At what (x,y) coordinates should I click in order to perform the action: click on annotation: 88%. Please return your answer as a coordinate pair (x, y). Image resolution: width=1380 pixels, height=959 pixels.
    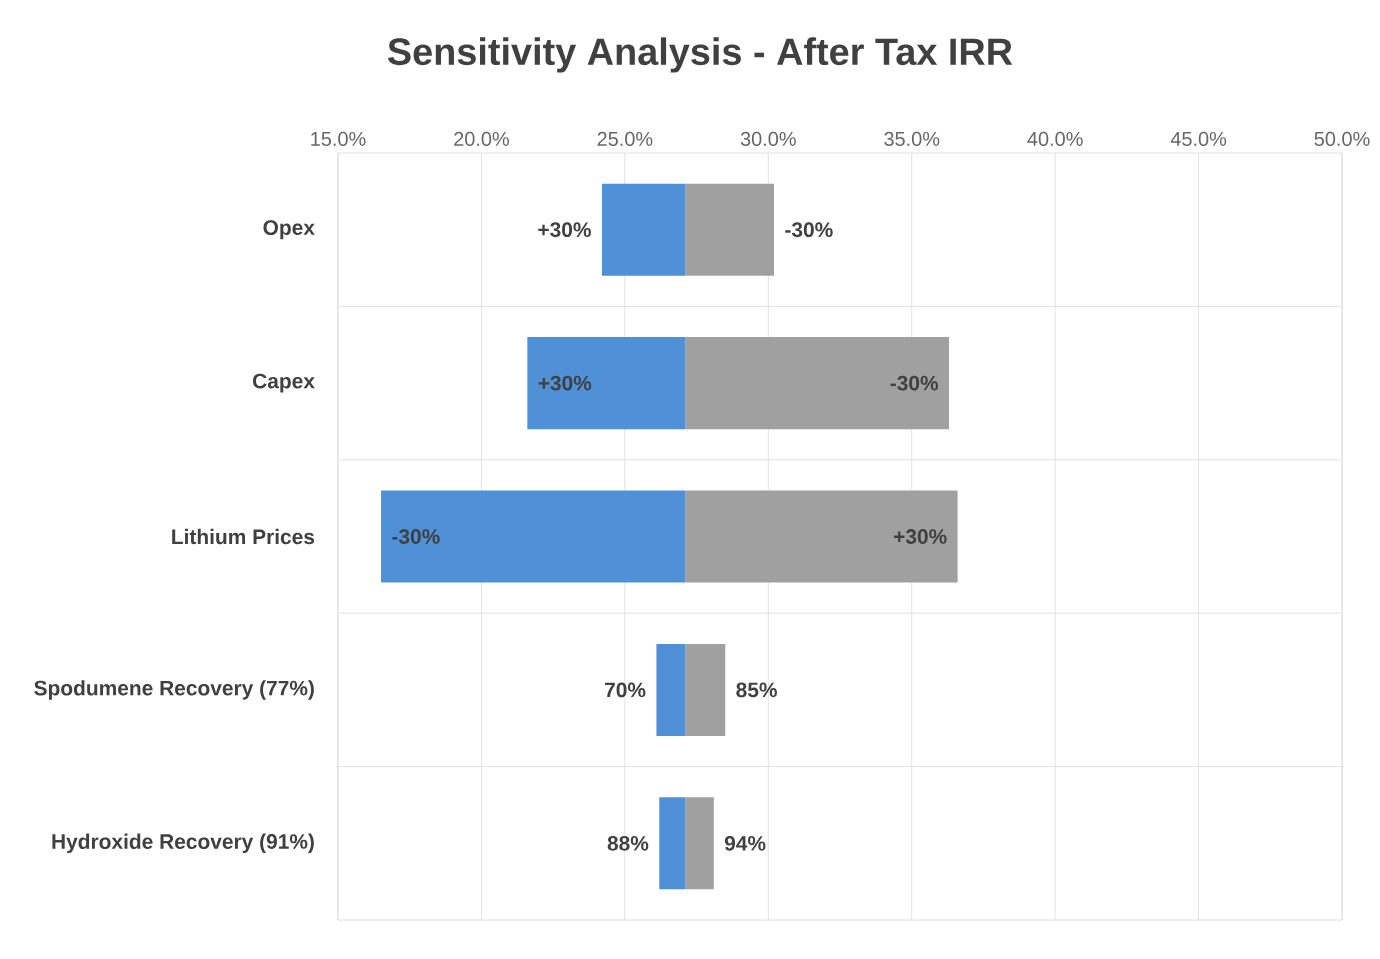
    Looking at the image, I should click on (628, 843).